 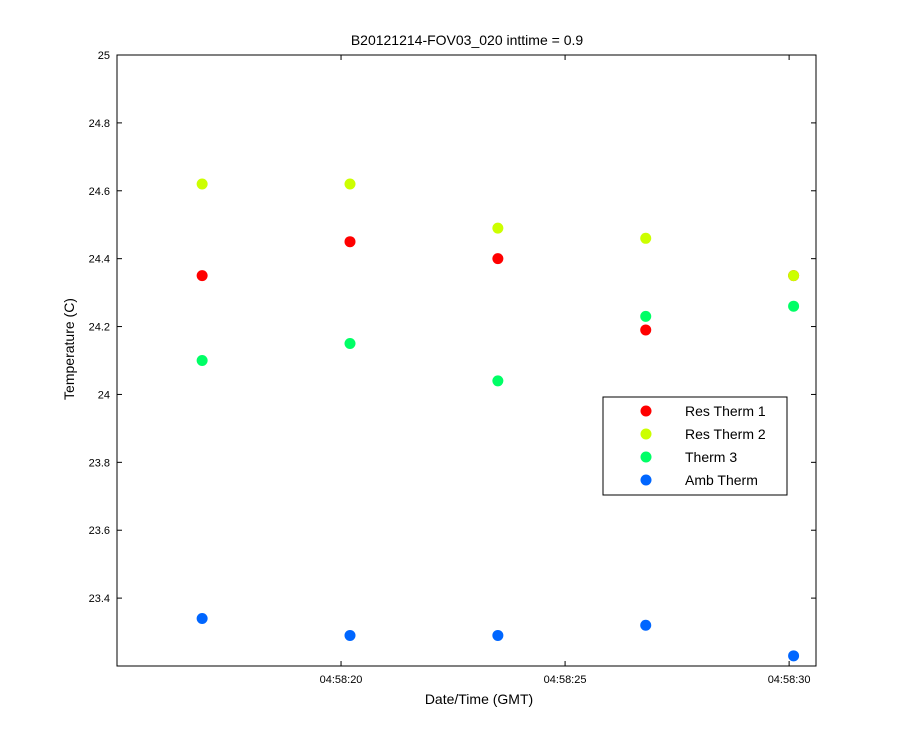 What do you see at coordinates (99, 260) in the screenshot?
I see `y-tick-label: 24.4` at bounding box center [99, 260].